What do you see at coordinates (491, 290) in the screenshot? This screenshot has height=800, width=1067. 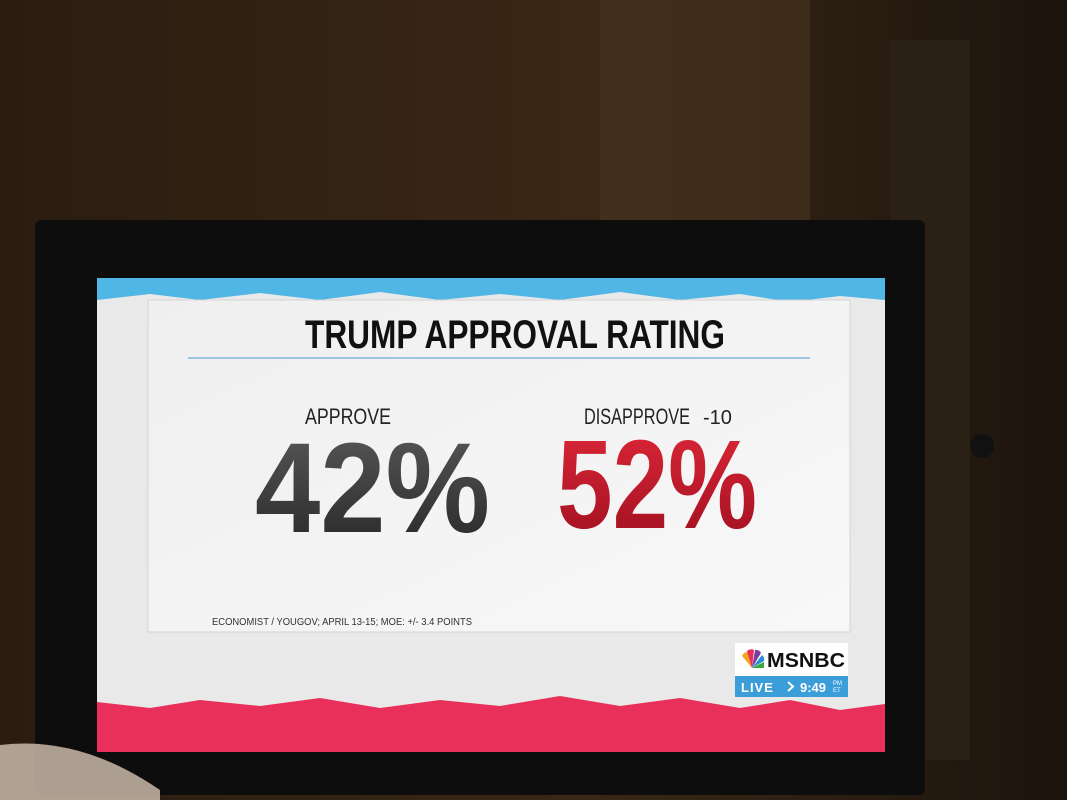 I see `top-strip` at bounding box center [491, 290].